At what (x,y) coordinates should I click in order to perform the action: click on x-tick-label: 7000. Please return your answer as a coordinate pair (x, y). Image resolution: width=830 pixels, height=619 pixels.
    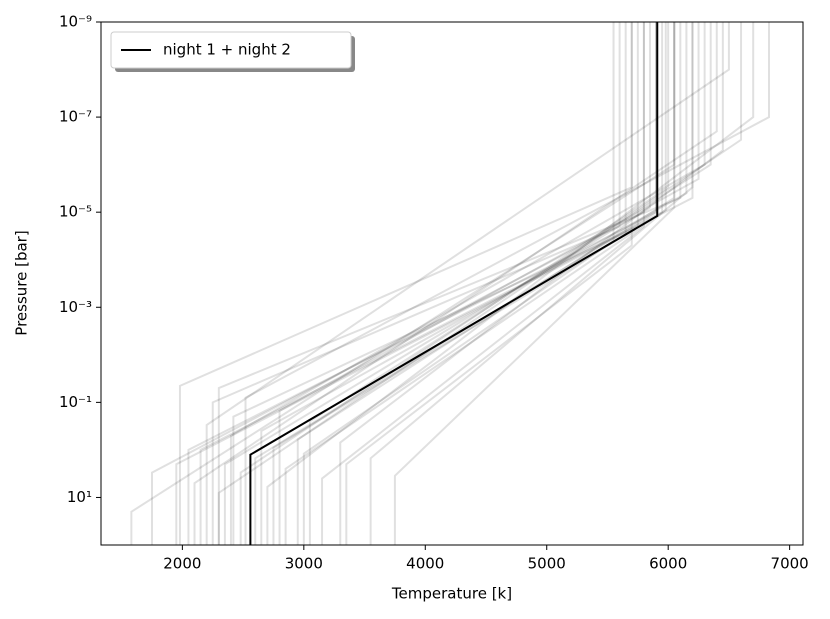
    Looking at the image, I should click on (790, 564).